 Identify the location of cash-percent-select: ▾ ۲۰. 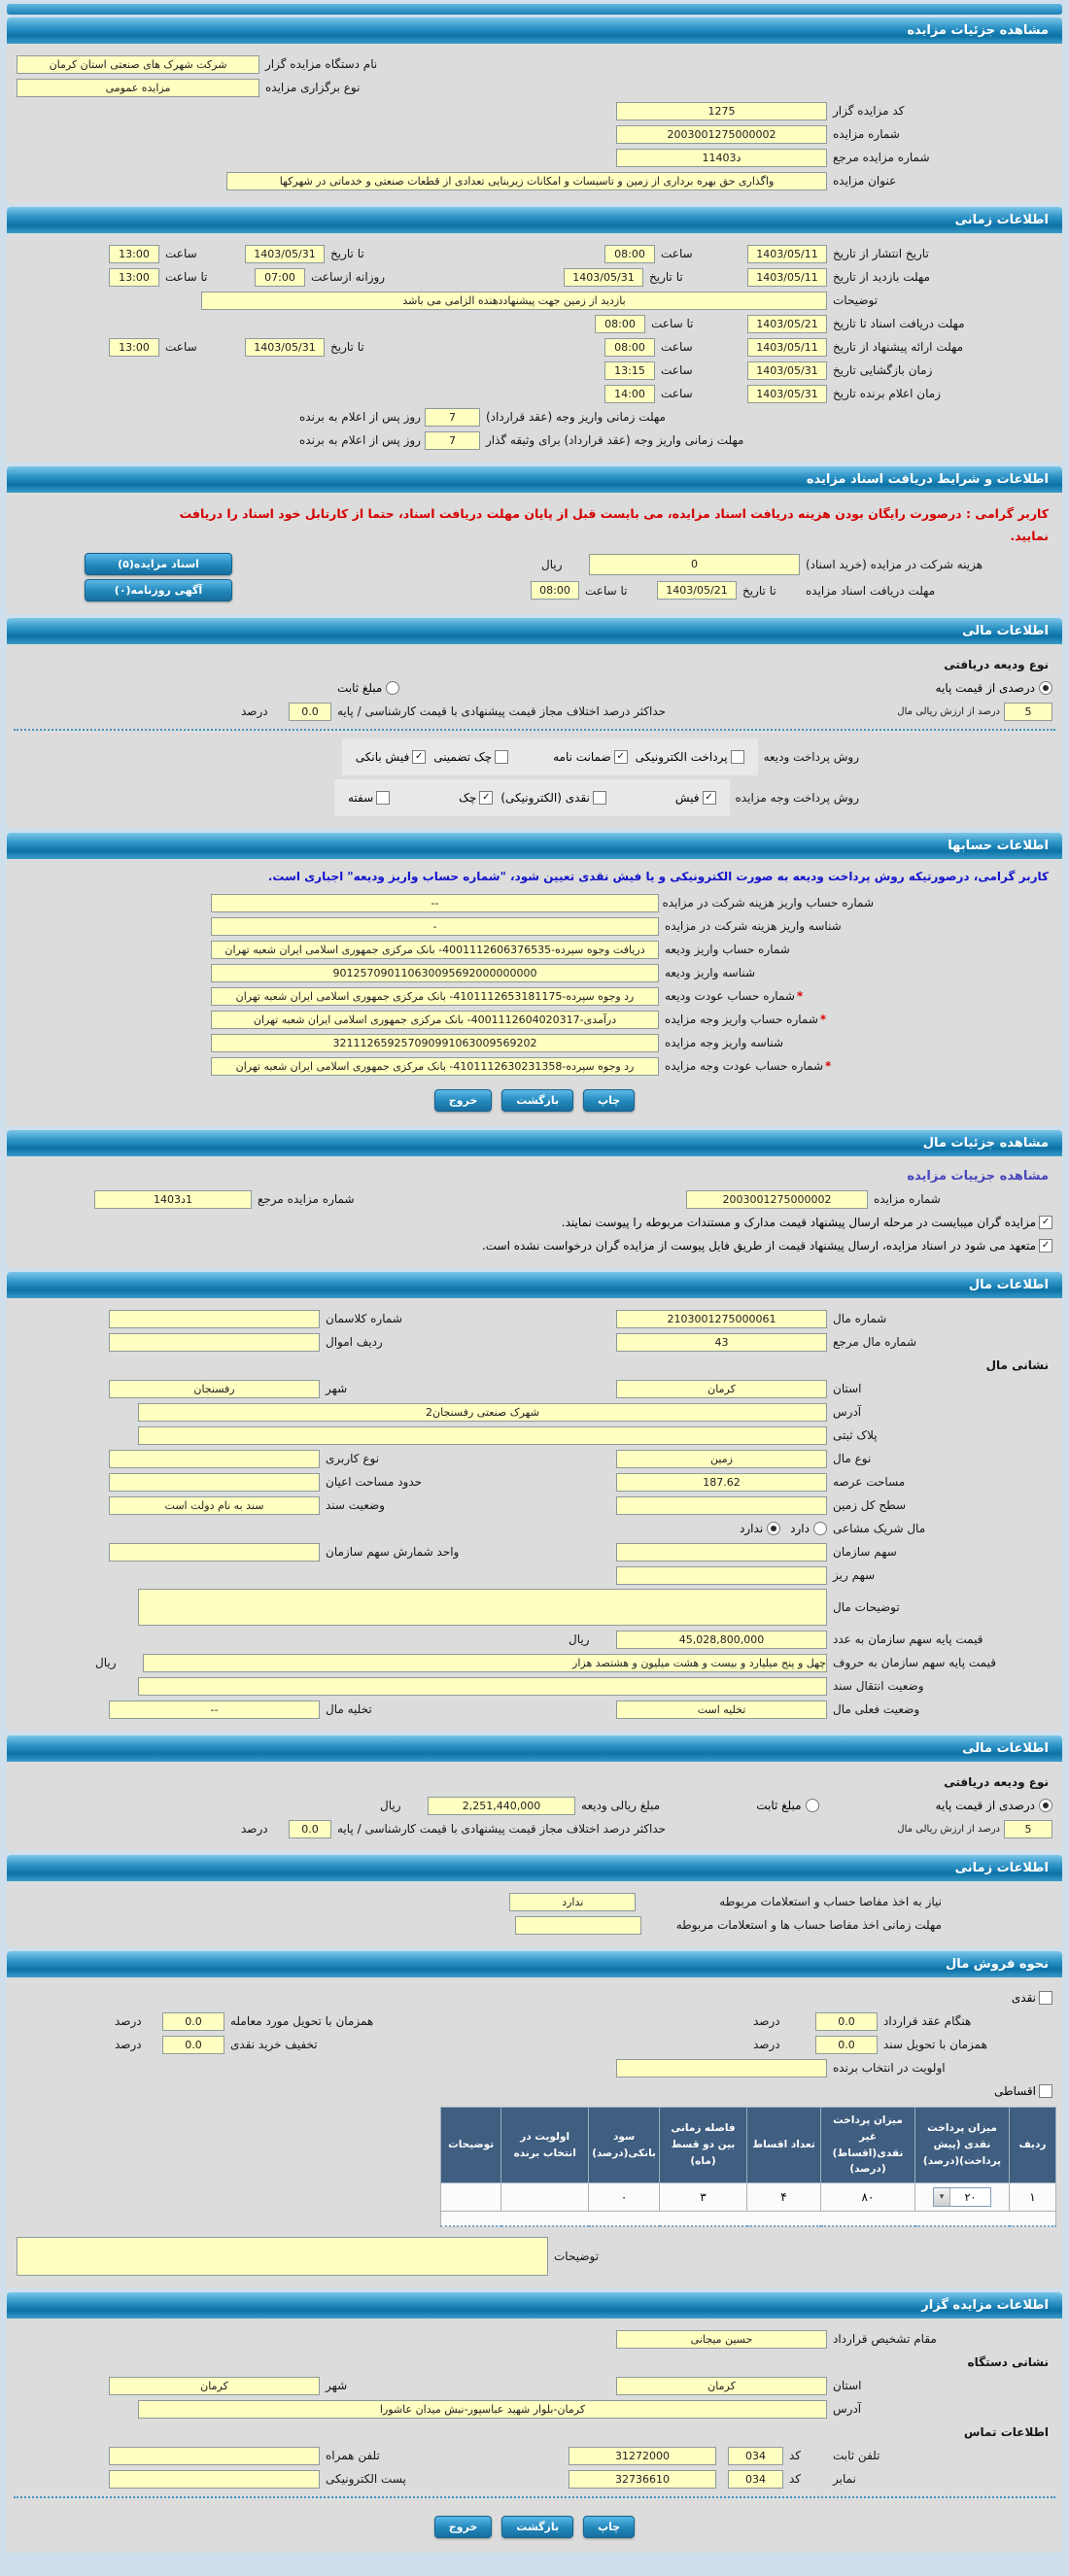
(962, 2197).